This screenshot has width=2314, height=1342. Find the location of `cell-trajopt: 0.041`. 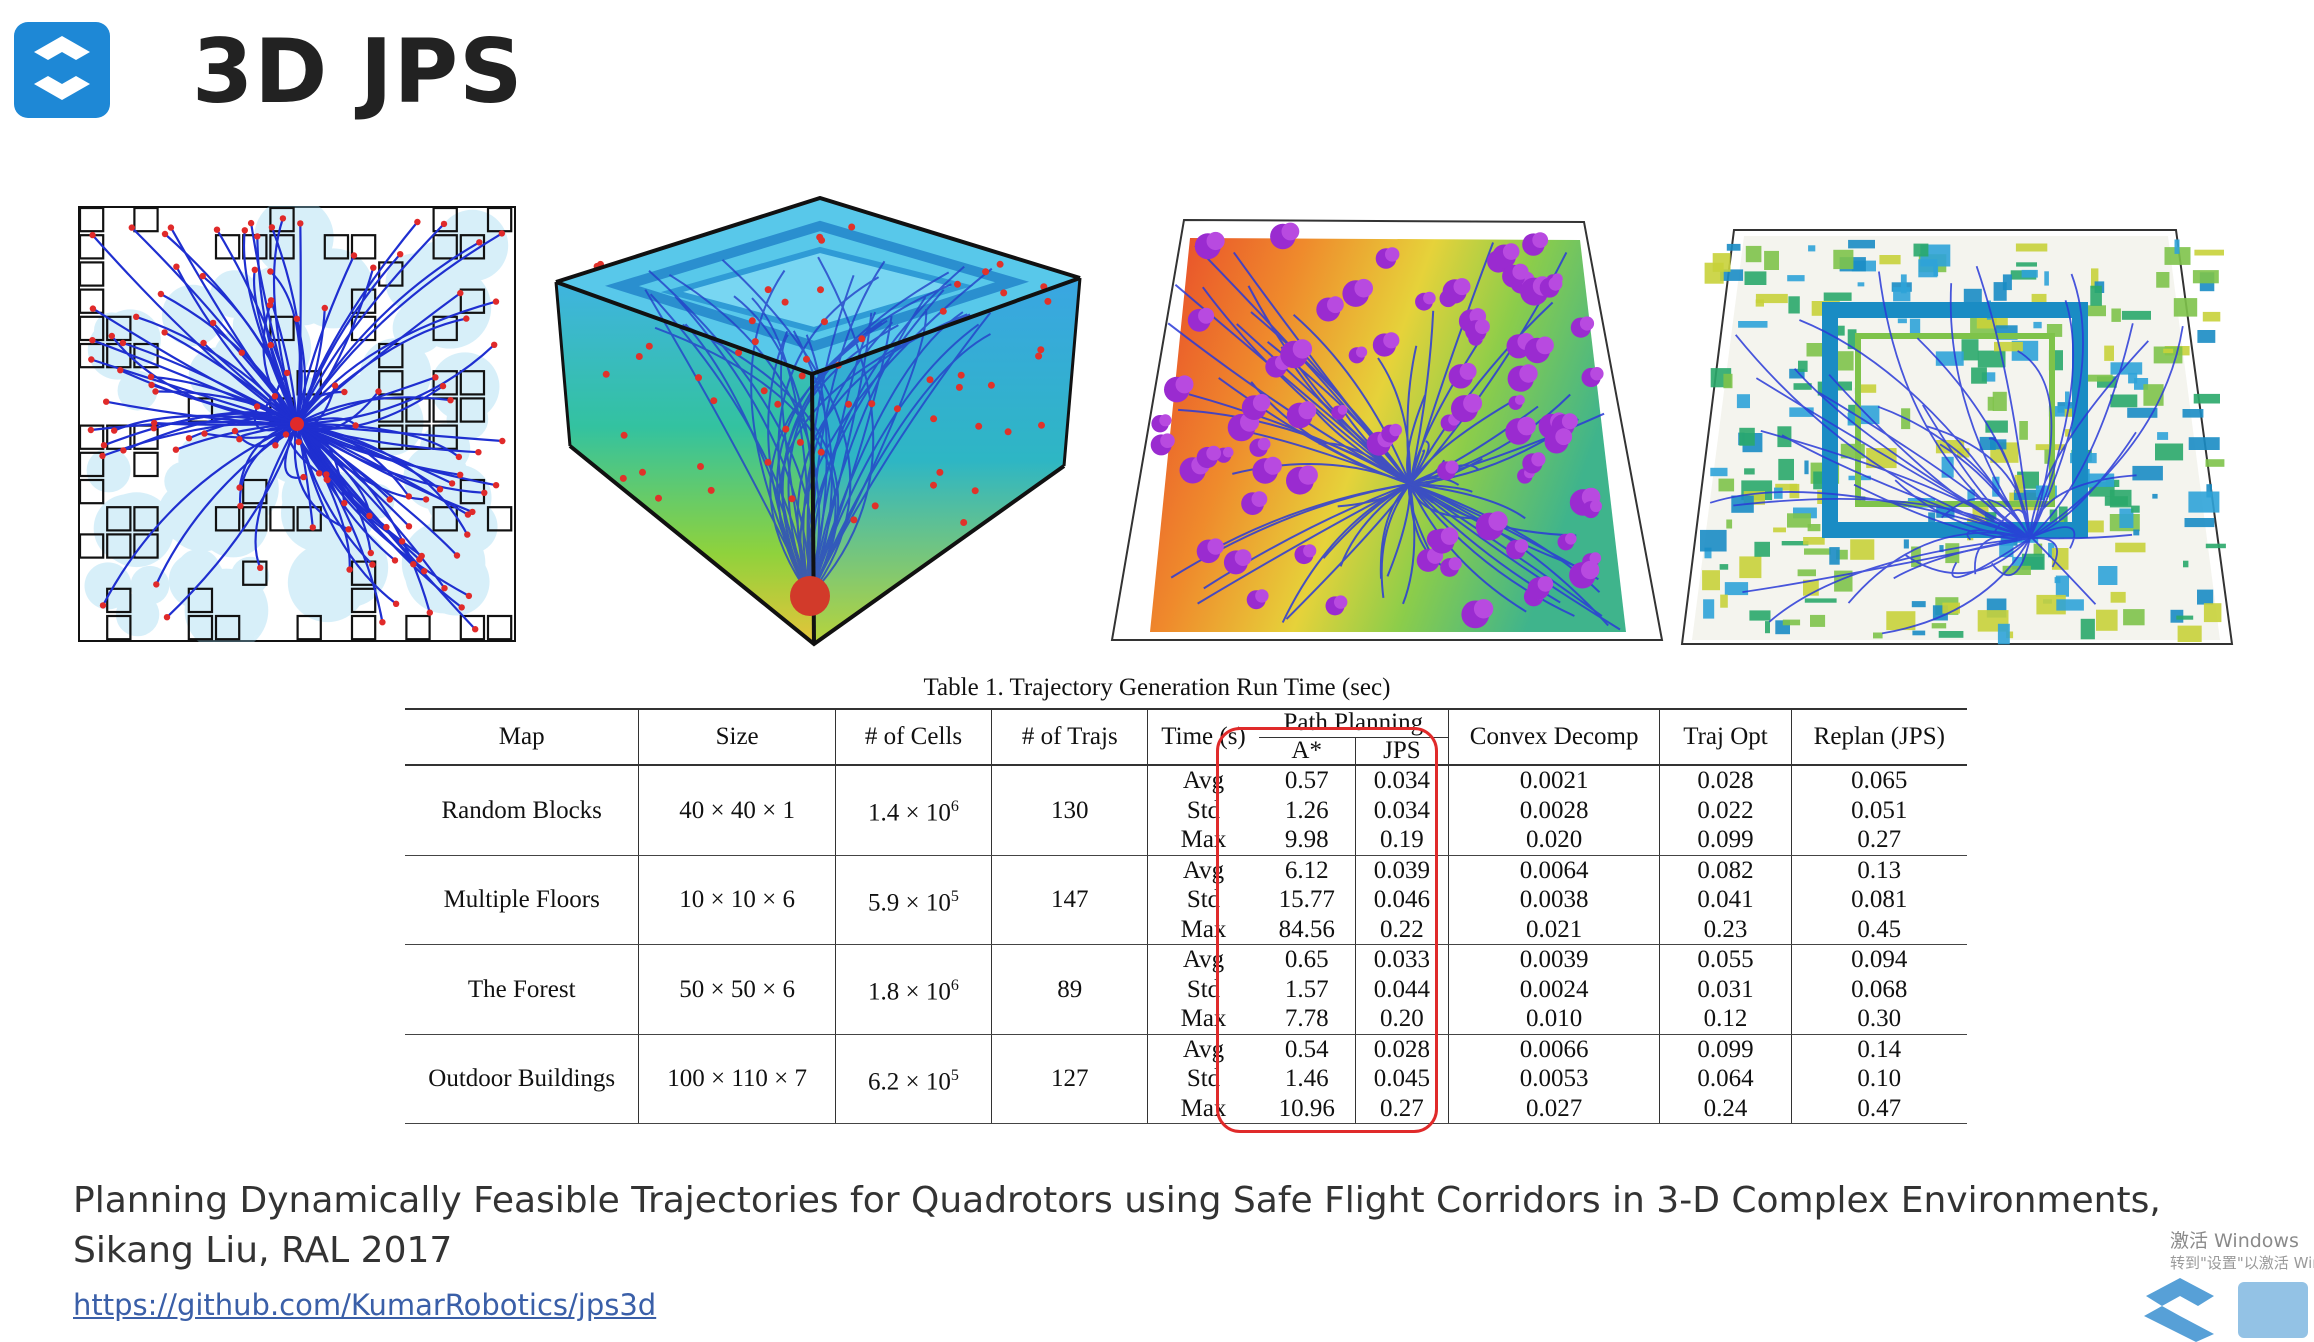

cell-trajopt: 0.041 is located at coordinates (1725, 900).